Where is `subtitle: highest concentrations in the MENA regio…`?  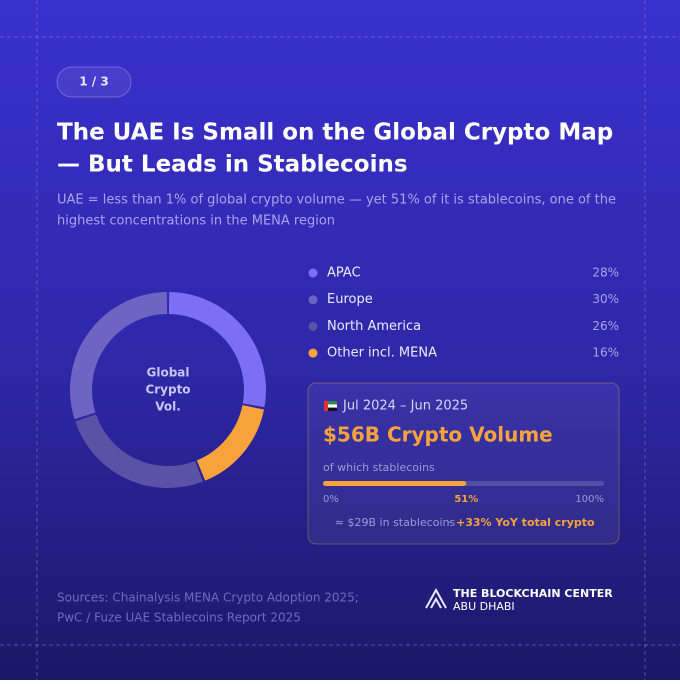
subtitle: highest concentrations in the MENA regio… is located at coordinates (196, 221).